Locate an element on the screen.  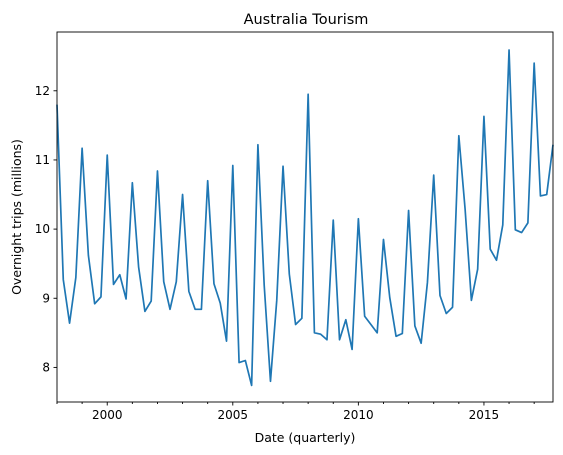
y-axis: 8 9 10 11 12 is located at coordinates (46, 229).